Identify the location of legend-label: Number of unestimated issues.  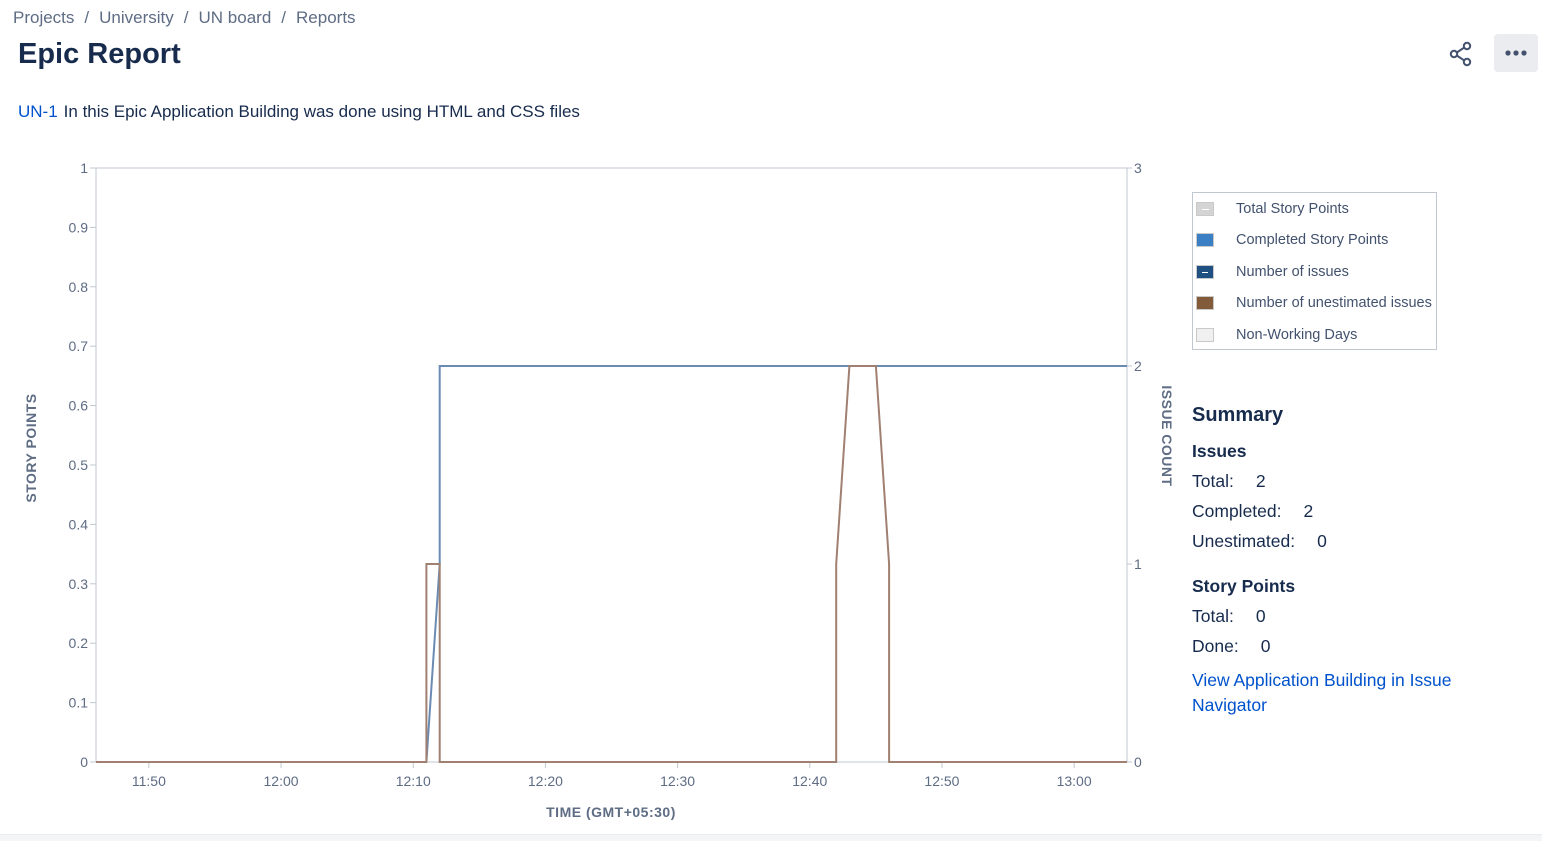
(1334, 303).